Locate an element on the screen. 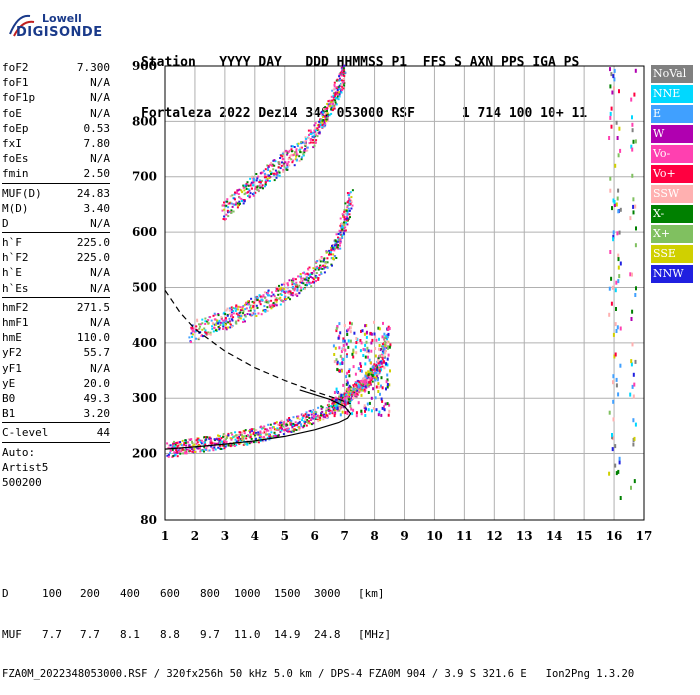 The height and width of the screenshot is (695, 700). footer-cell: 400 is located at coordinates (130, 593).